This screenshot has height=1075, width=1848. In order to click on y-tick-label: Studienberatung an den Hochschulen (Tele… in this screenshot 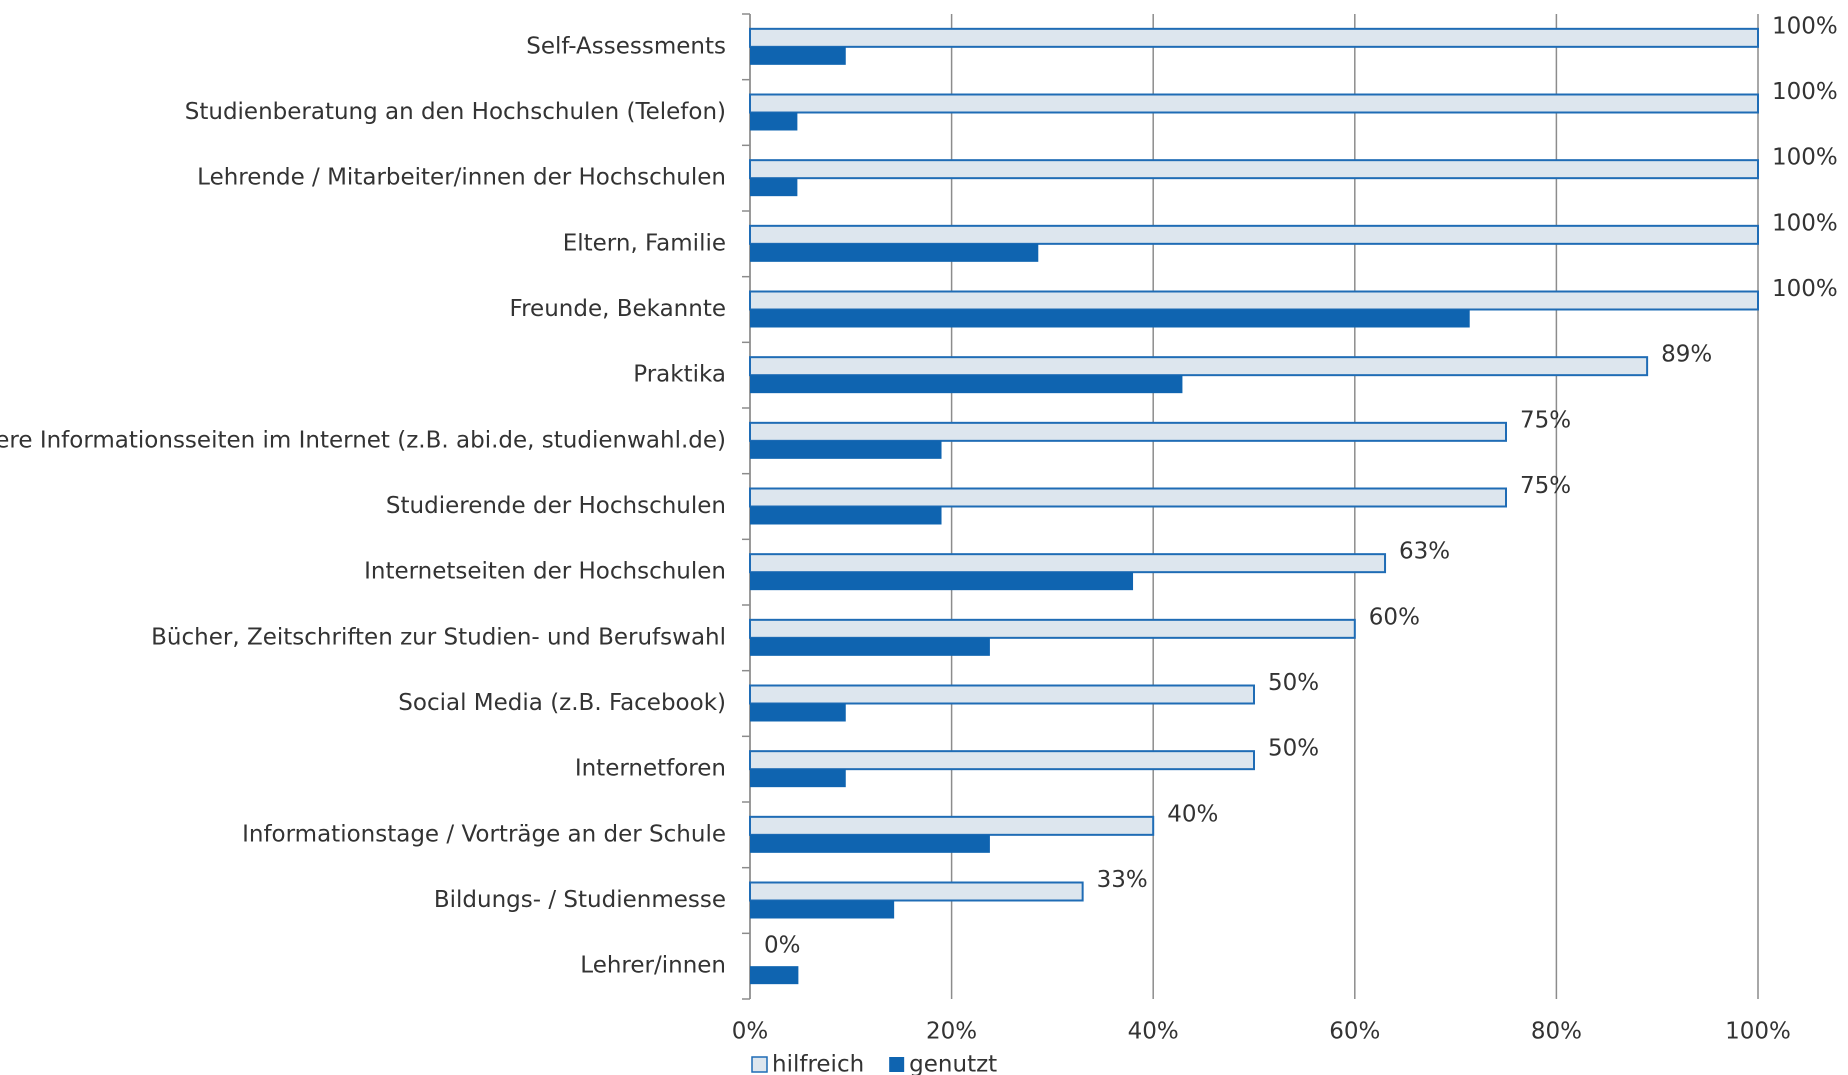, I will do `click(455, 112)`.